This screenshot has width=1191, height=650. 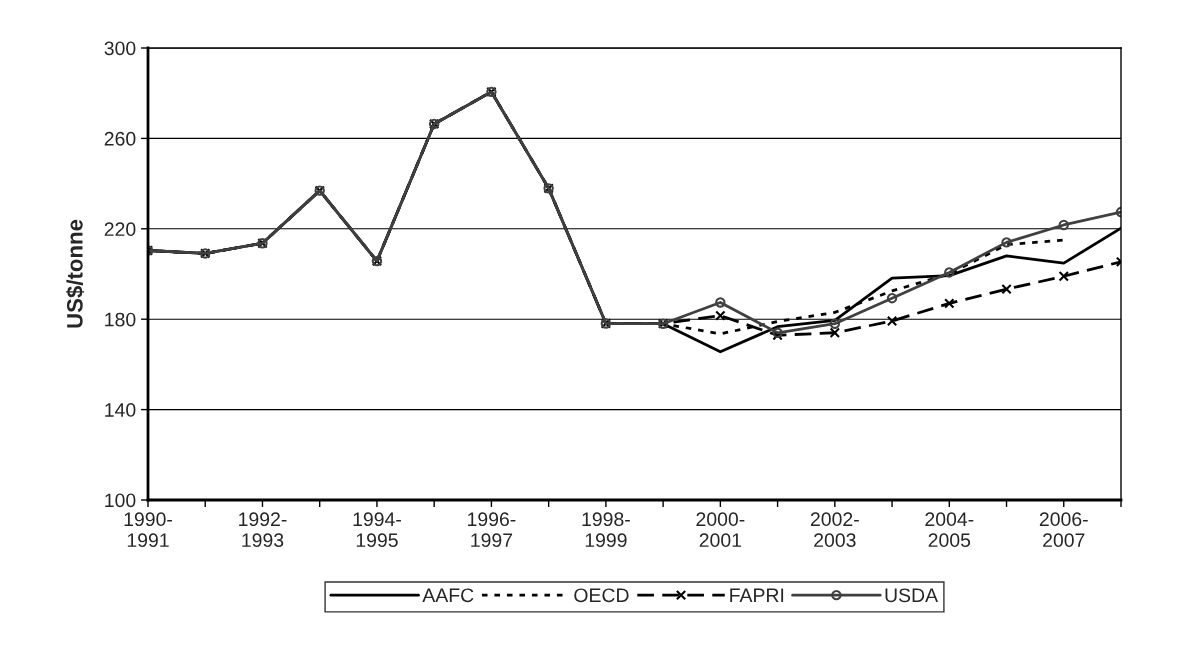 What do you see at coordinates (263, 530) in the screenshot?
I see `x-tick-label: 1992- 1993` at bounding box center [263, 530].